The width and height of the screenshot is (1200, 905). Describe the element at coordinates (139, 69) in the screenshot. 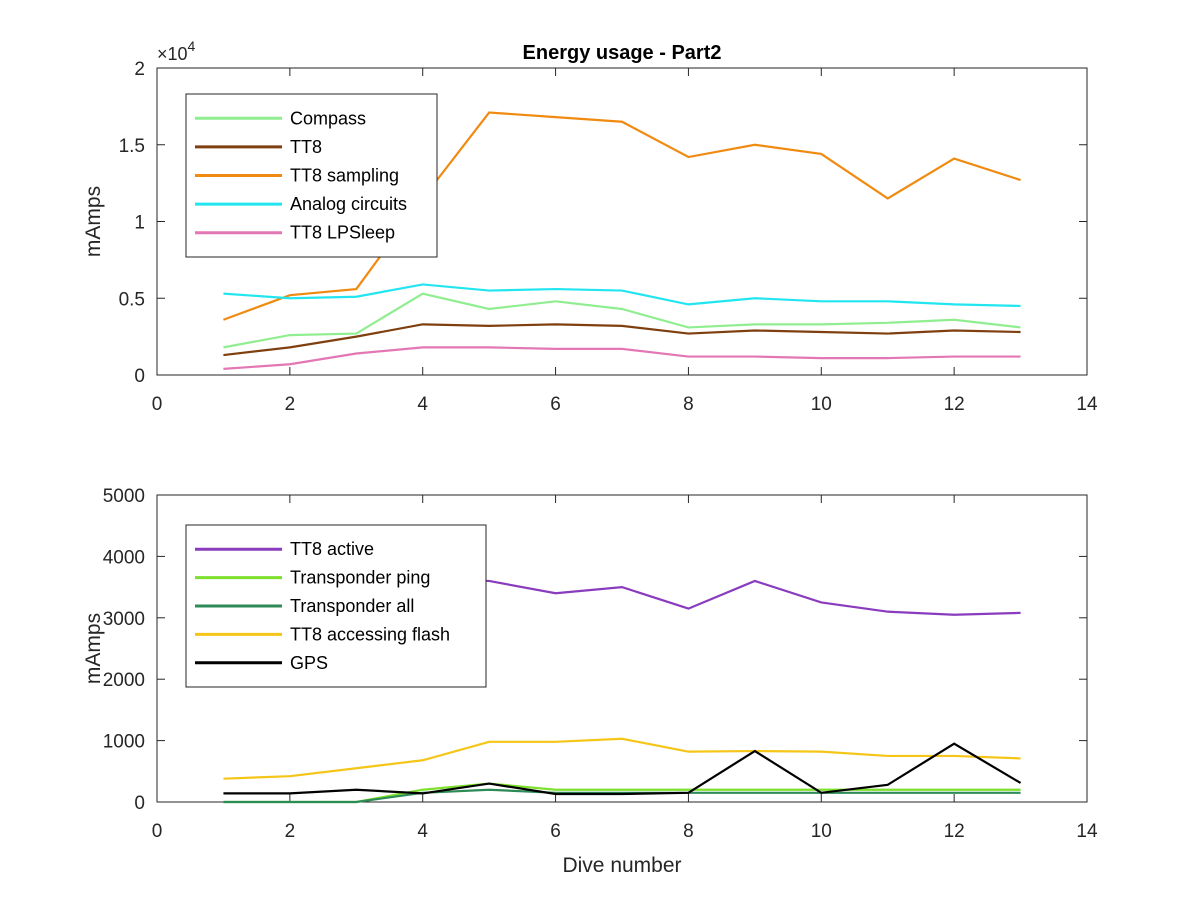

I see `y-tick-label: 2` at that location.